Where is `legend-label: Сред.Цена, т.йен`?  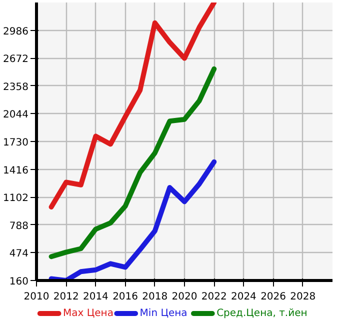 legend-label: Сред.Цена, т.йен is located at coordinates (262, 313).